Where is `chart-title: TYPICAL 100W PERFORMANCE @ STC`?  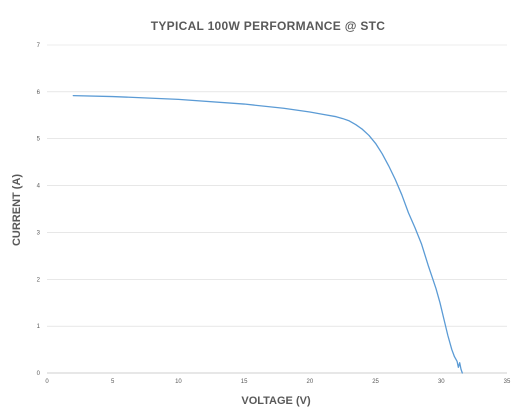
chart-title: TYPICAL 100W PERFORMANCE @ STC is located at coordinates (268, 26).